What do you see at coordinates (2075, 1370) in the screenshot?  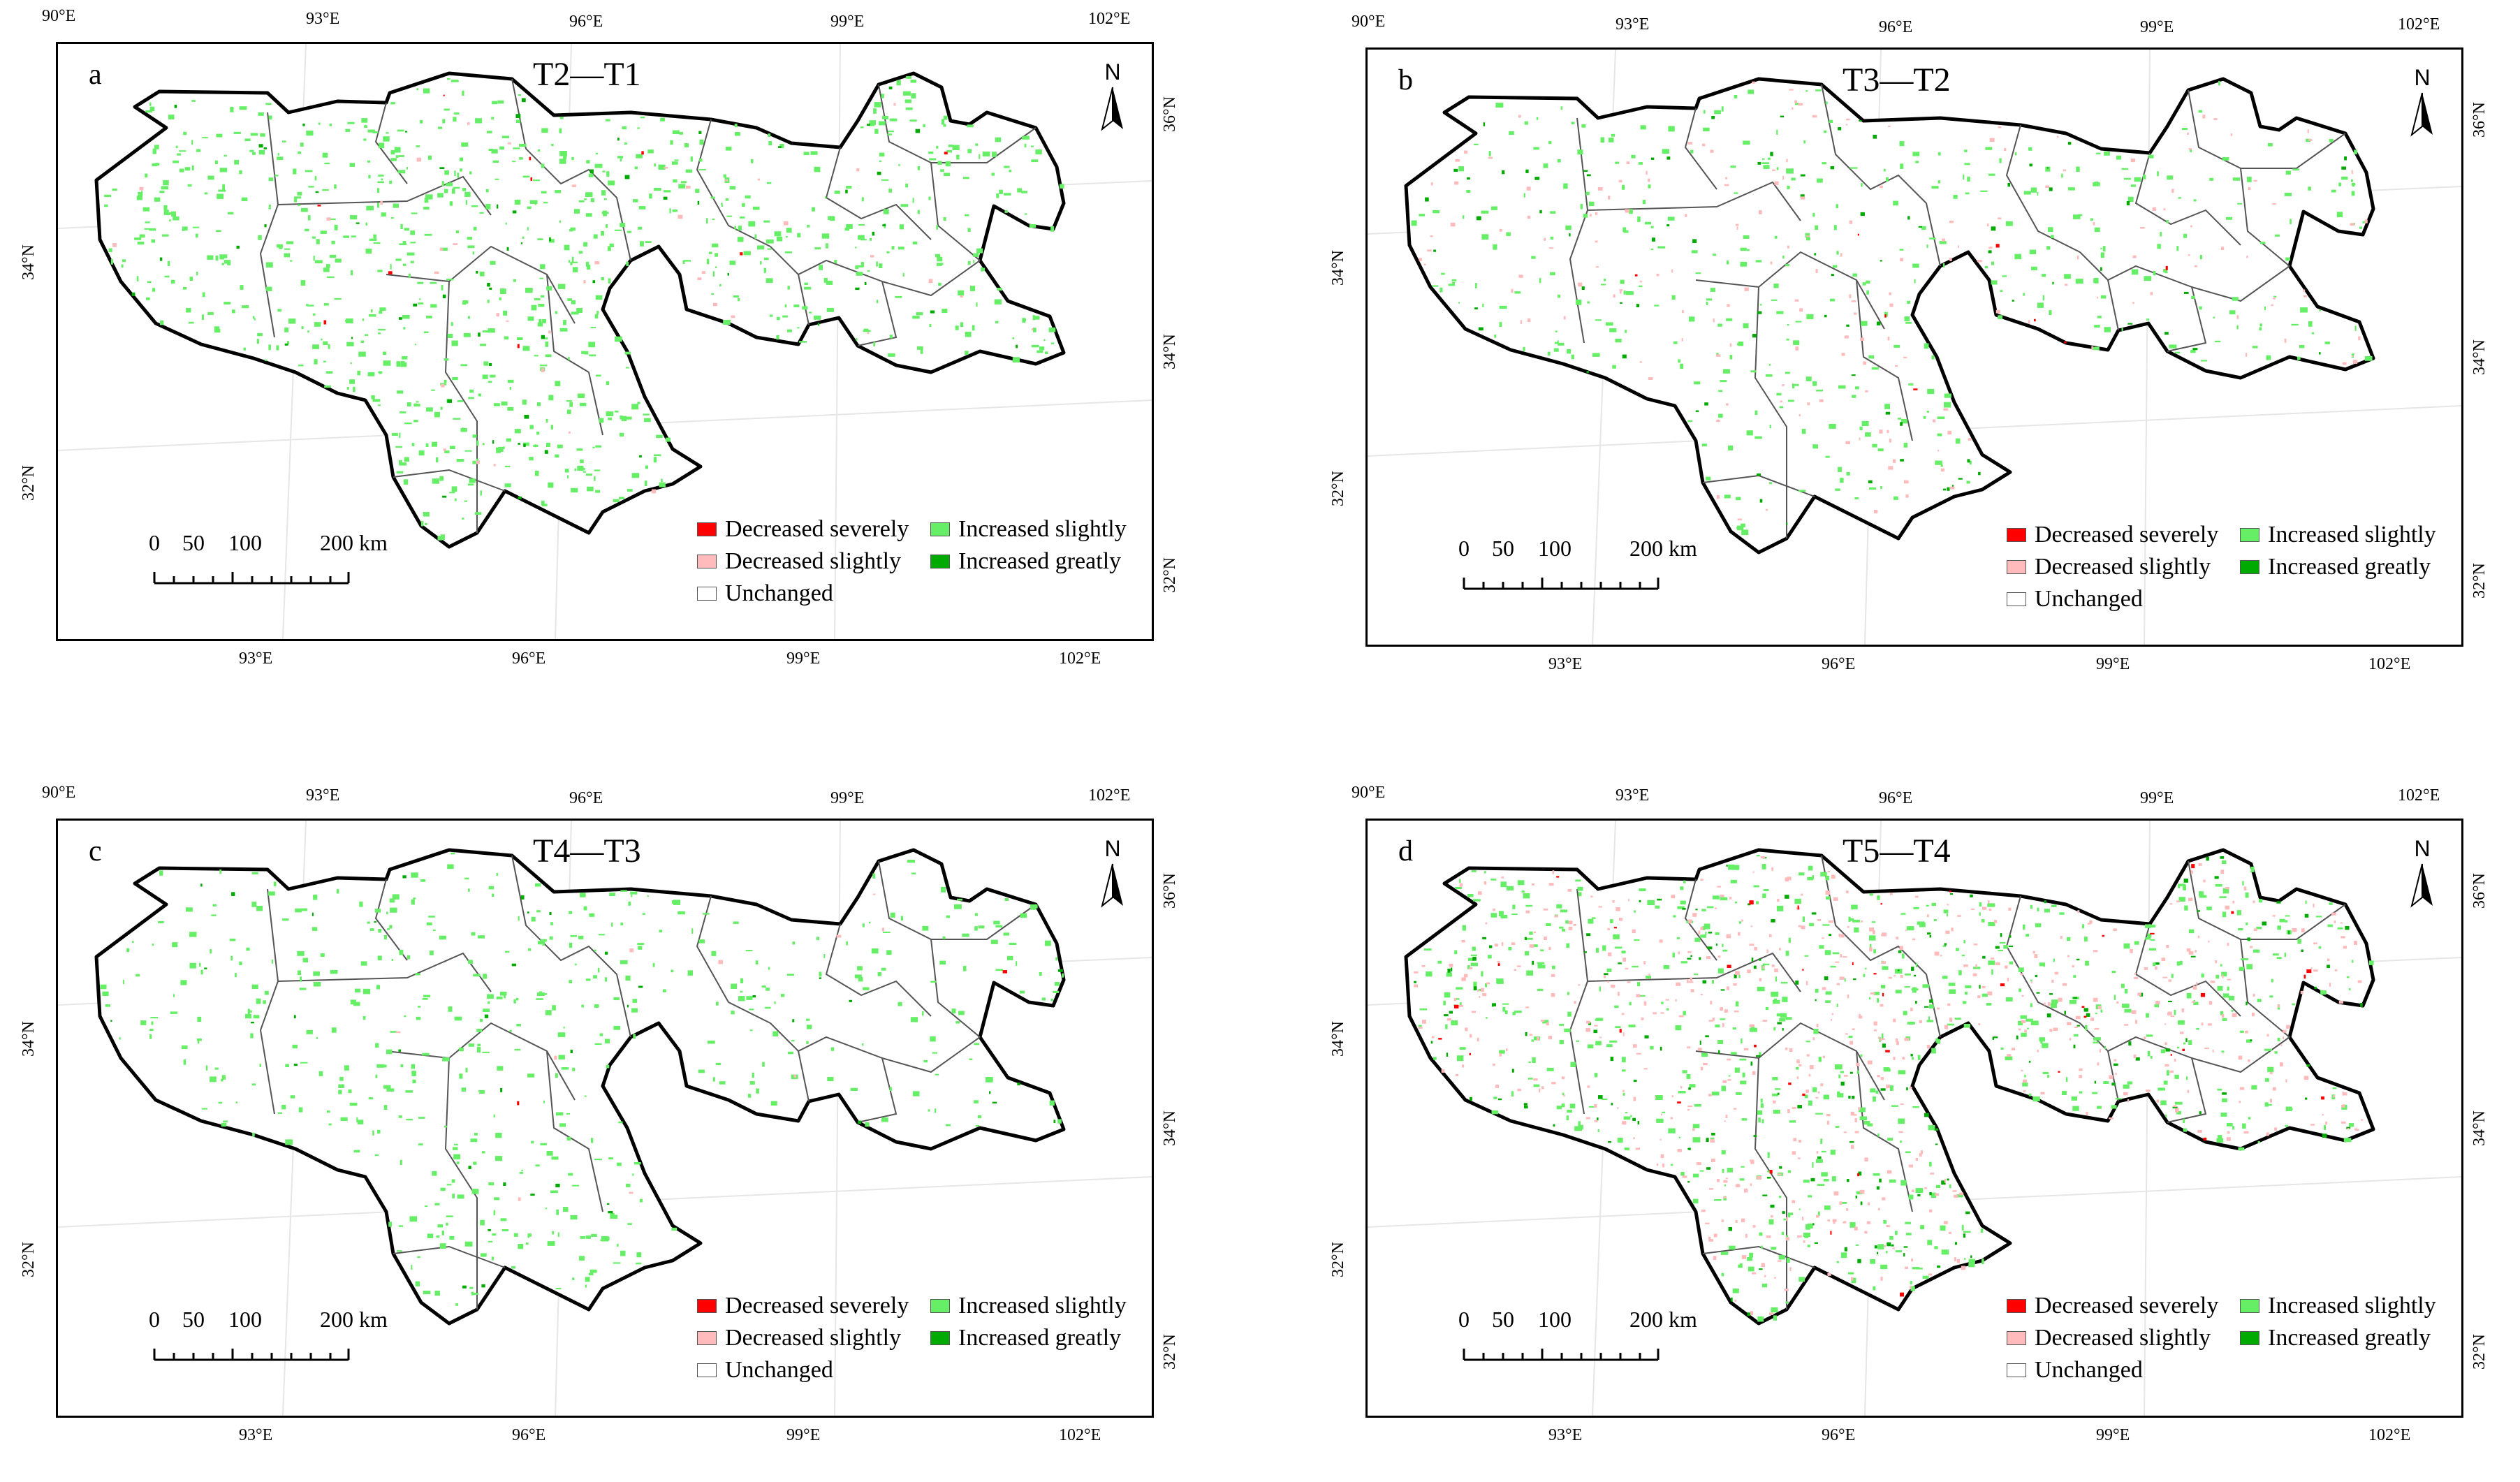 I see `legend-item: Unchanged` at bounding box center [2075, 1370].